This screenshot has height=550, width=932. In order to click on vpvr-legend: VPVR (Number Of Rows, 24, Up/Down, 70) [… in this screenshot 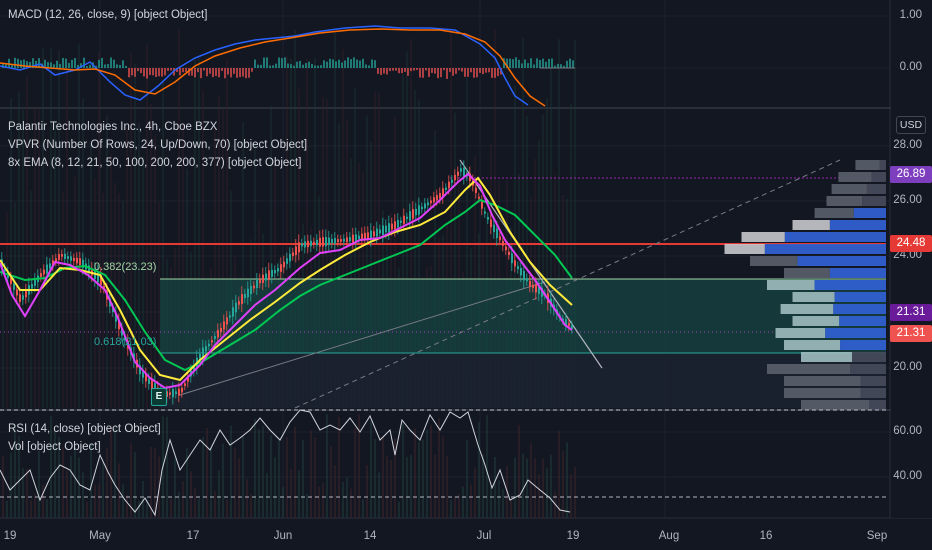, I will do `click(158, 145)`.